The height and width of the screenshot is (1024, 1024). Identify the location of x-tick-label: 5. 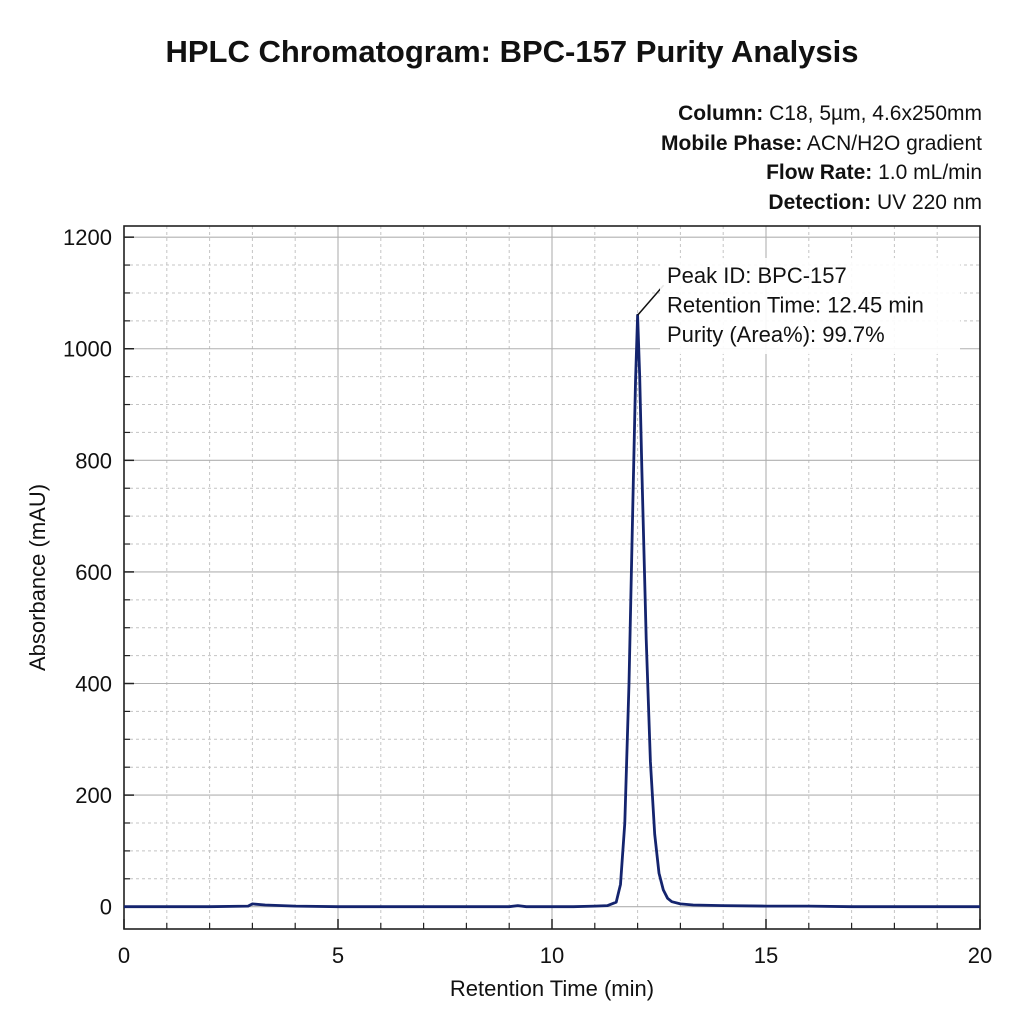
(338, 955).